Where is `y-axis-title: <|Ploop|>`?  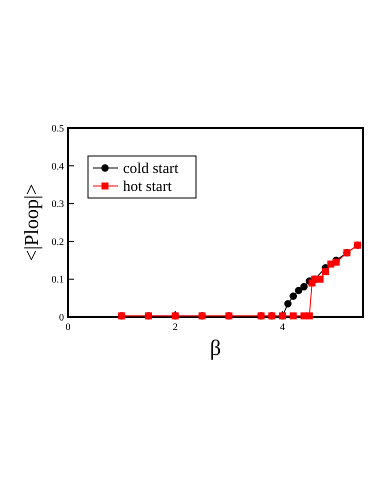 y-axis-title: <|Ploop|> is located at coordinates (32, 223).